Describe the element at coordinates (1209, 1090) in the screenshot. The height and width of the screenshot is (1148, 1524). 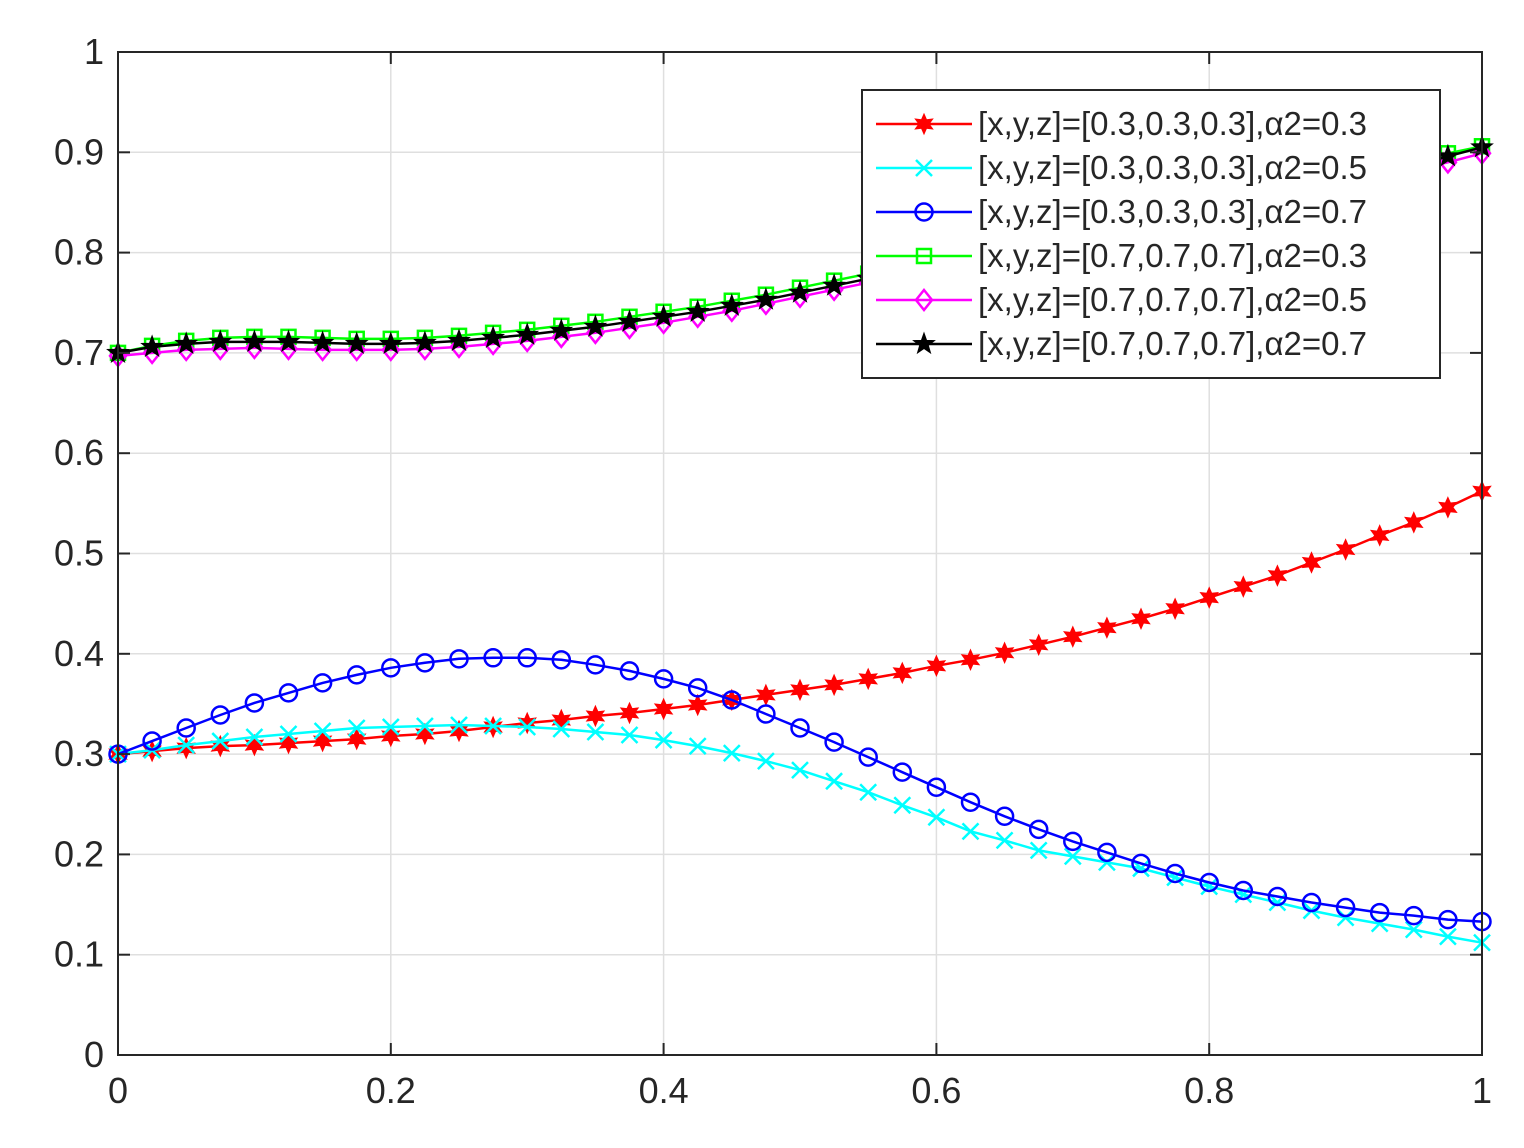
I see `x-tick-label: 0.8` at that location.